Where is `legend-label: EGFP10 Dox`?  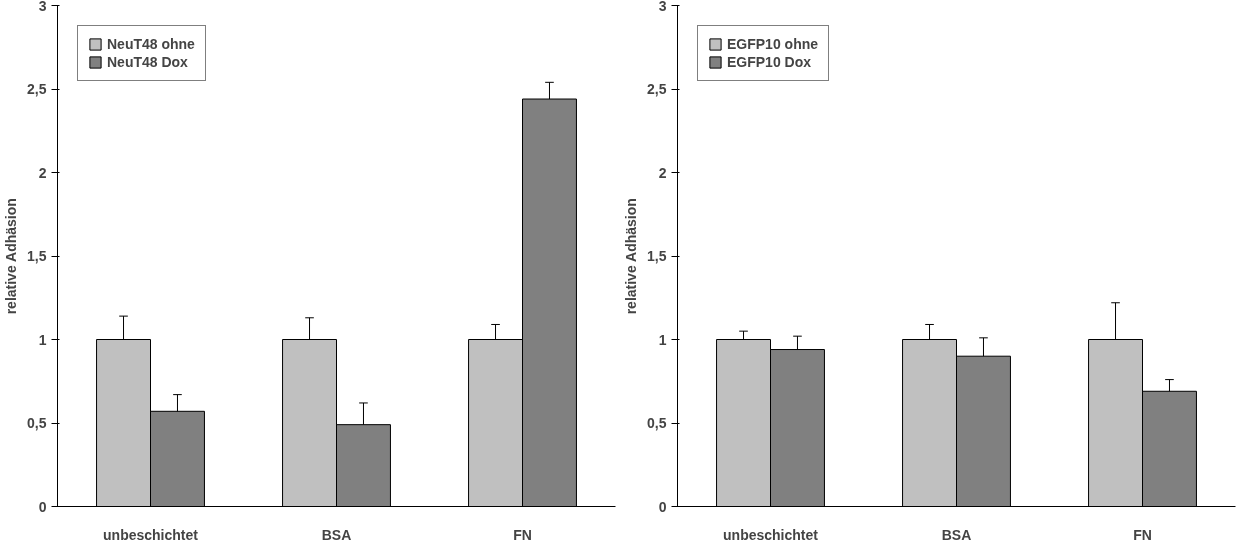 legend-label: EGFP10 Dox is located at coordinates (769, 62).